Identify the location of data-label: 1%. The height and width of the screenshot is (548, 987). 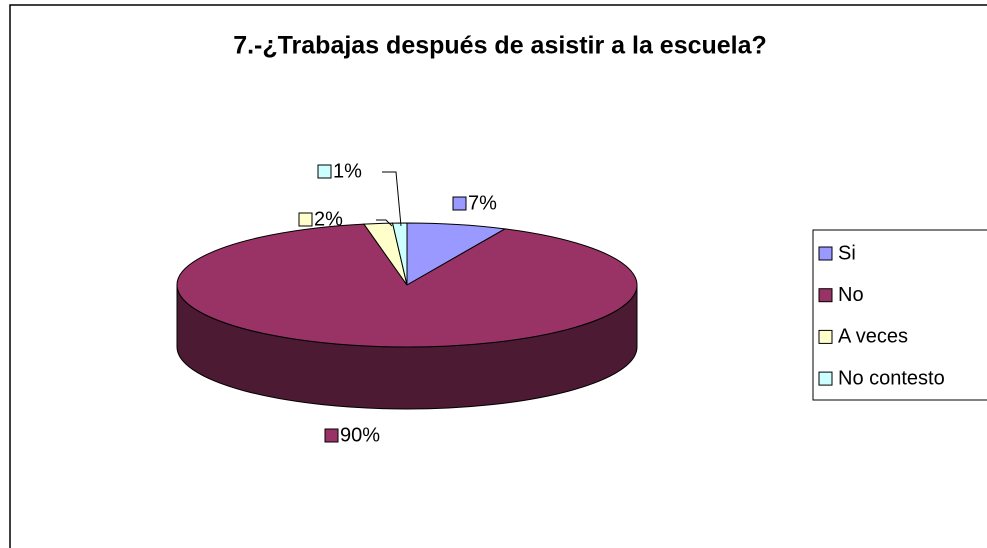
(347, 171).